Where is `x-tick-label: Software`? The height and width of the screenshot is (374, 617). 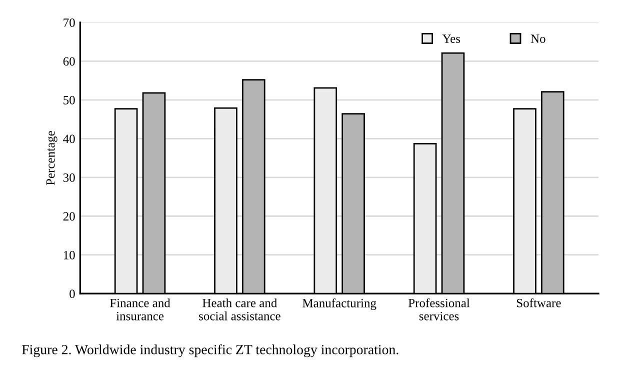
x-tick-label: Software is located at coordinates (538, 303).